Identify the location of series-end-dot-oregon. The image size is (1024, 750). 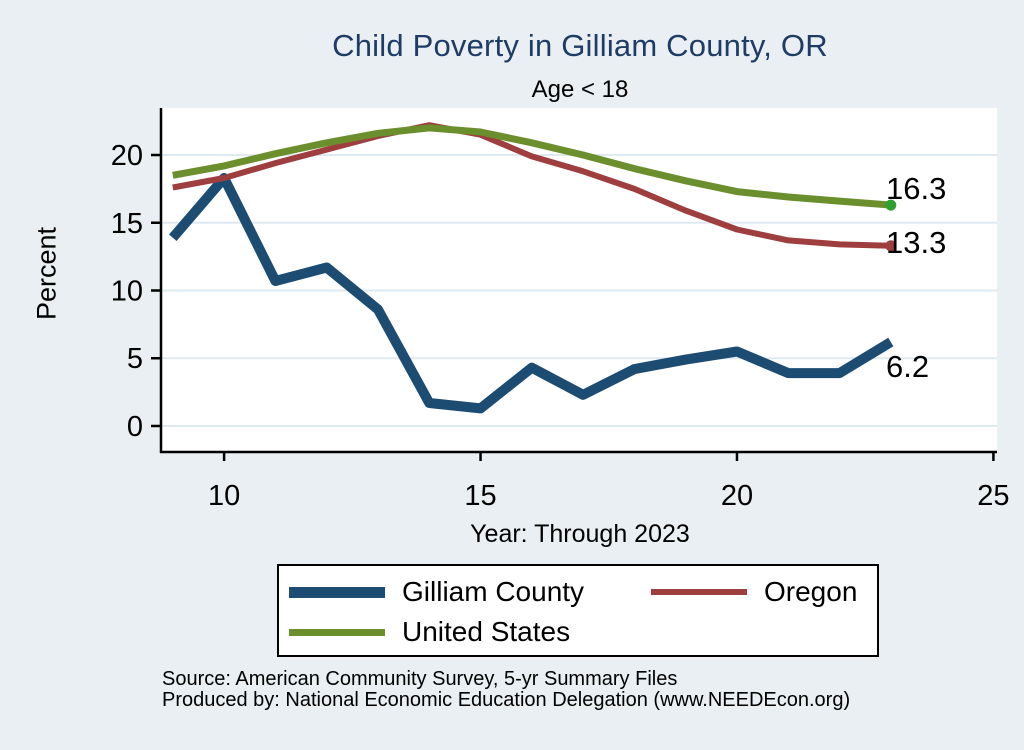
(891, 246).